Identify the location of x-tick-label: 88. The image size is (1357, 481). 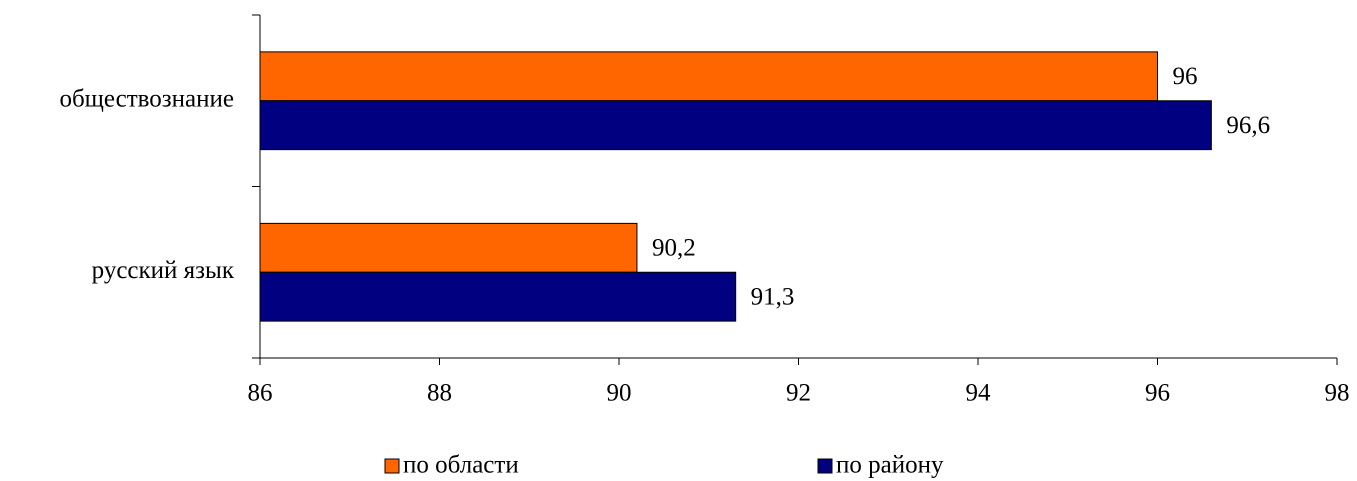
(439, 393).